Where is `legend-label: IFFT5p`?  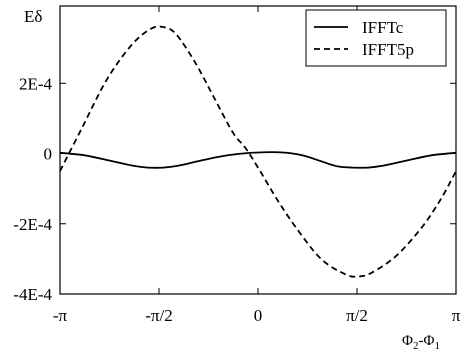
legend-label: IFFT5p is located at coordinates (388, 49).